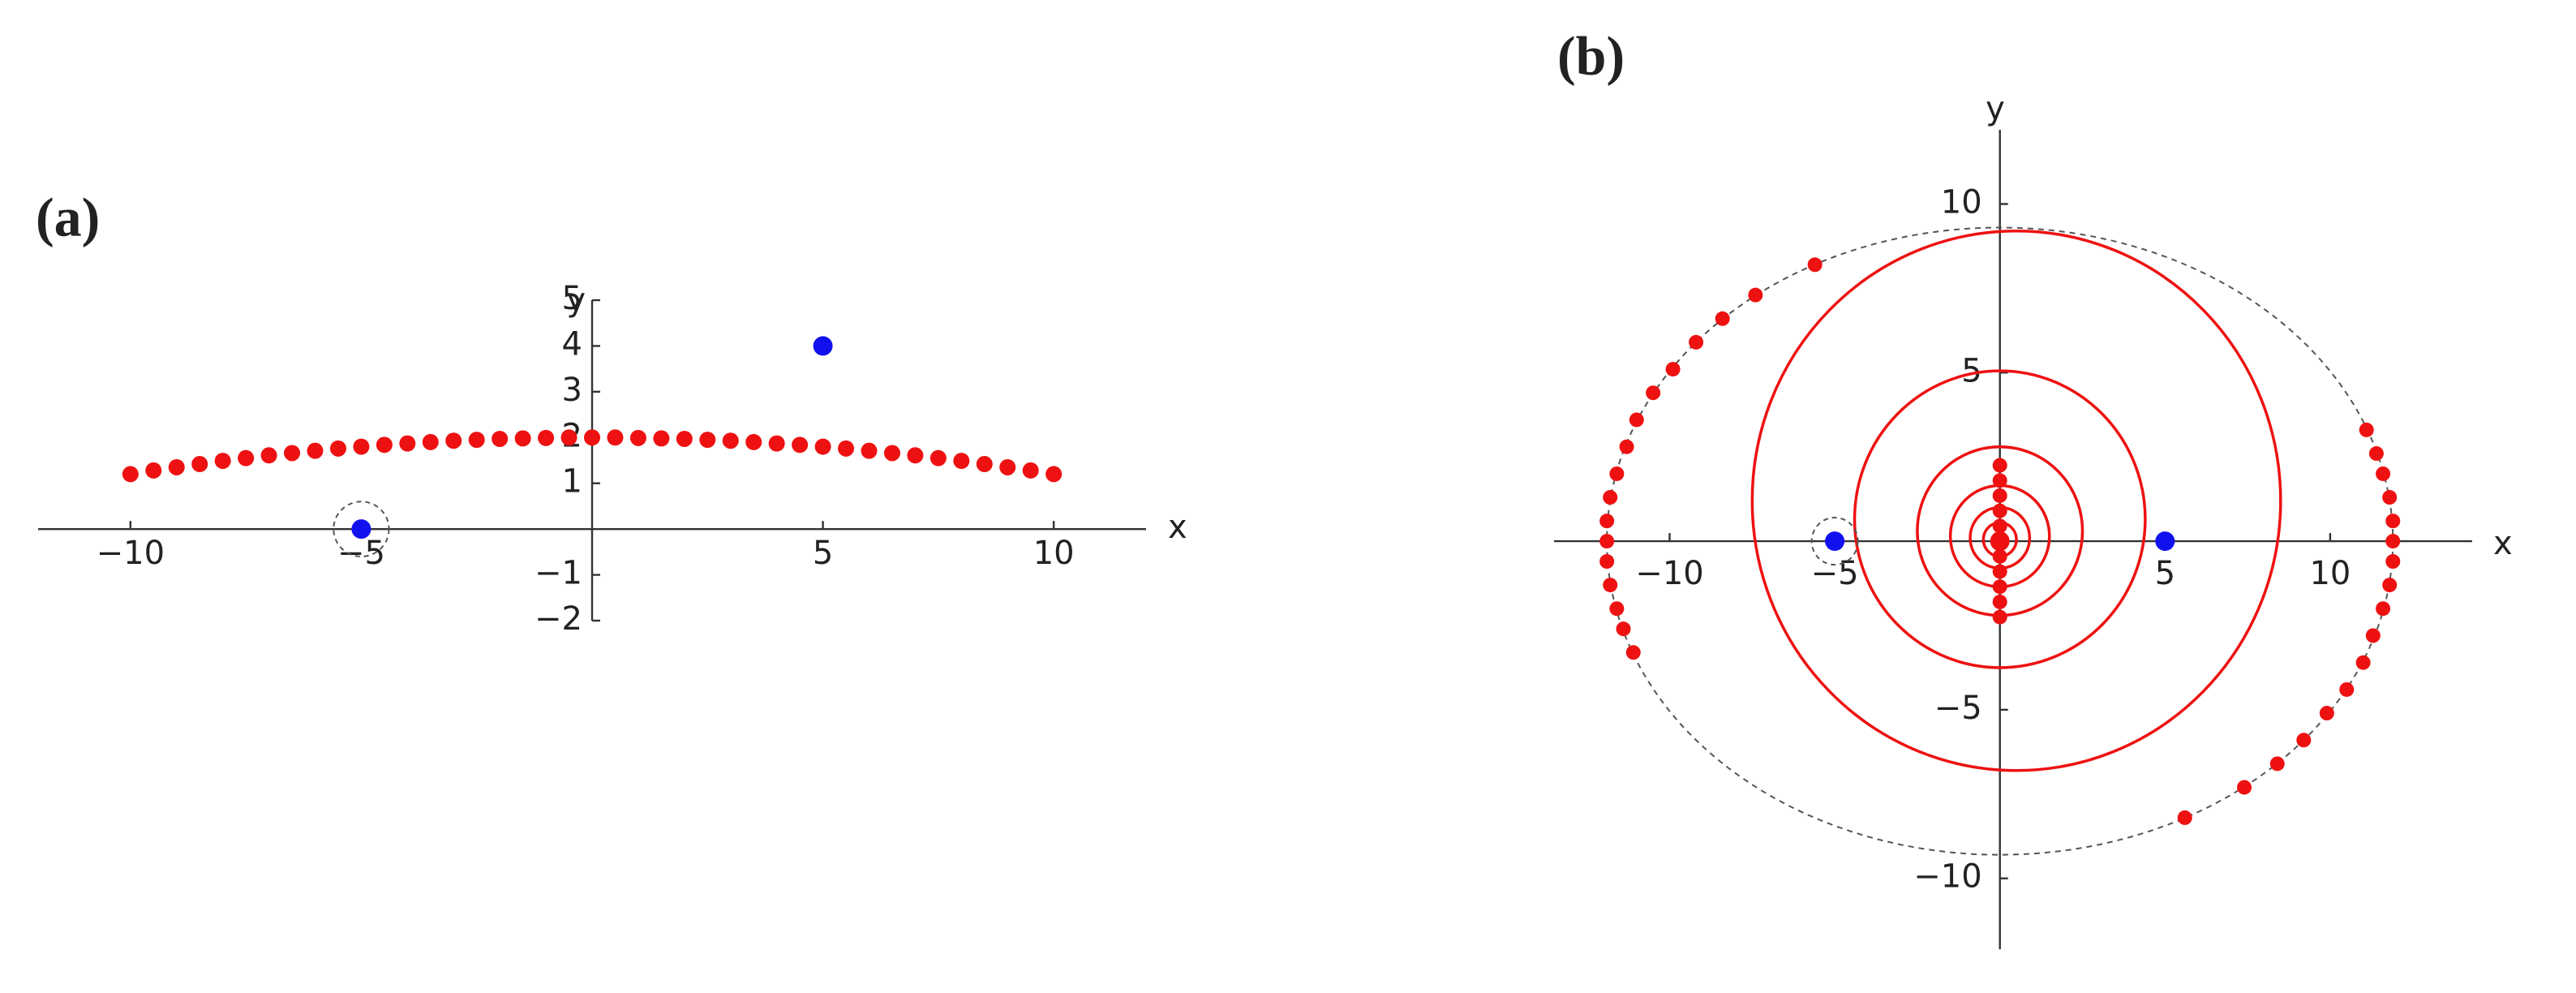 The width and height of the screenshot is (2576, 993). Describe the element at coordinates (1958, 708) in the screenshot. I see `y-tick-label: −5` at that location.